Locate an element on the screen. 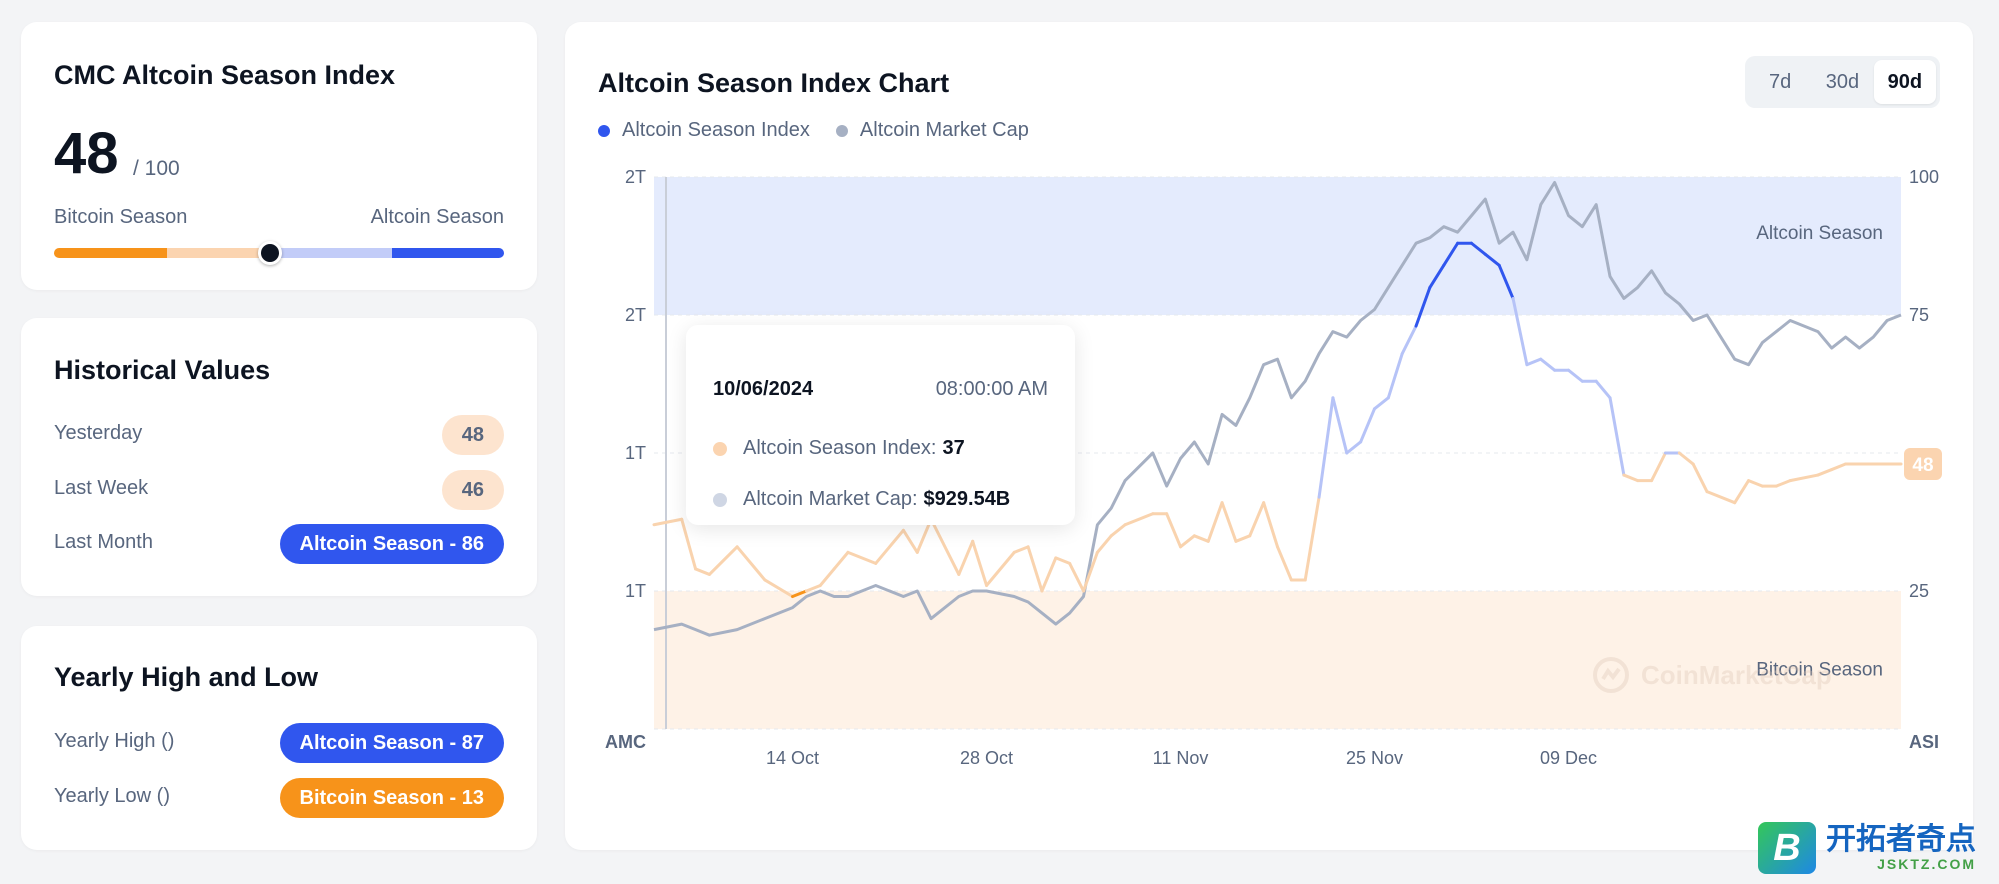  right-axis-label: ASI is located at coordinates (1924, 742).